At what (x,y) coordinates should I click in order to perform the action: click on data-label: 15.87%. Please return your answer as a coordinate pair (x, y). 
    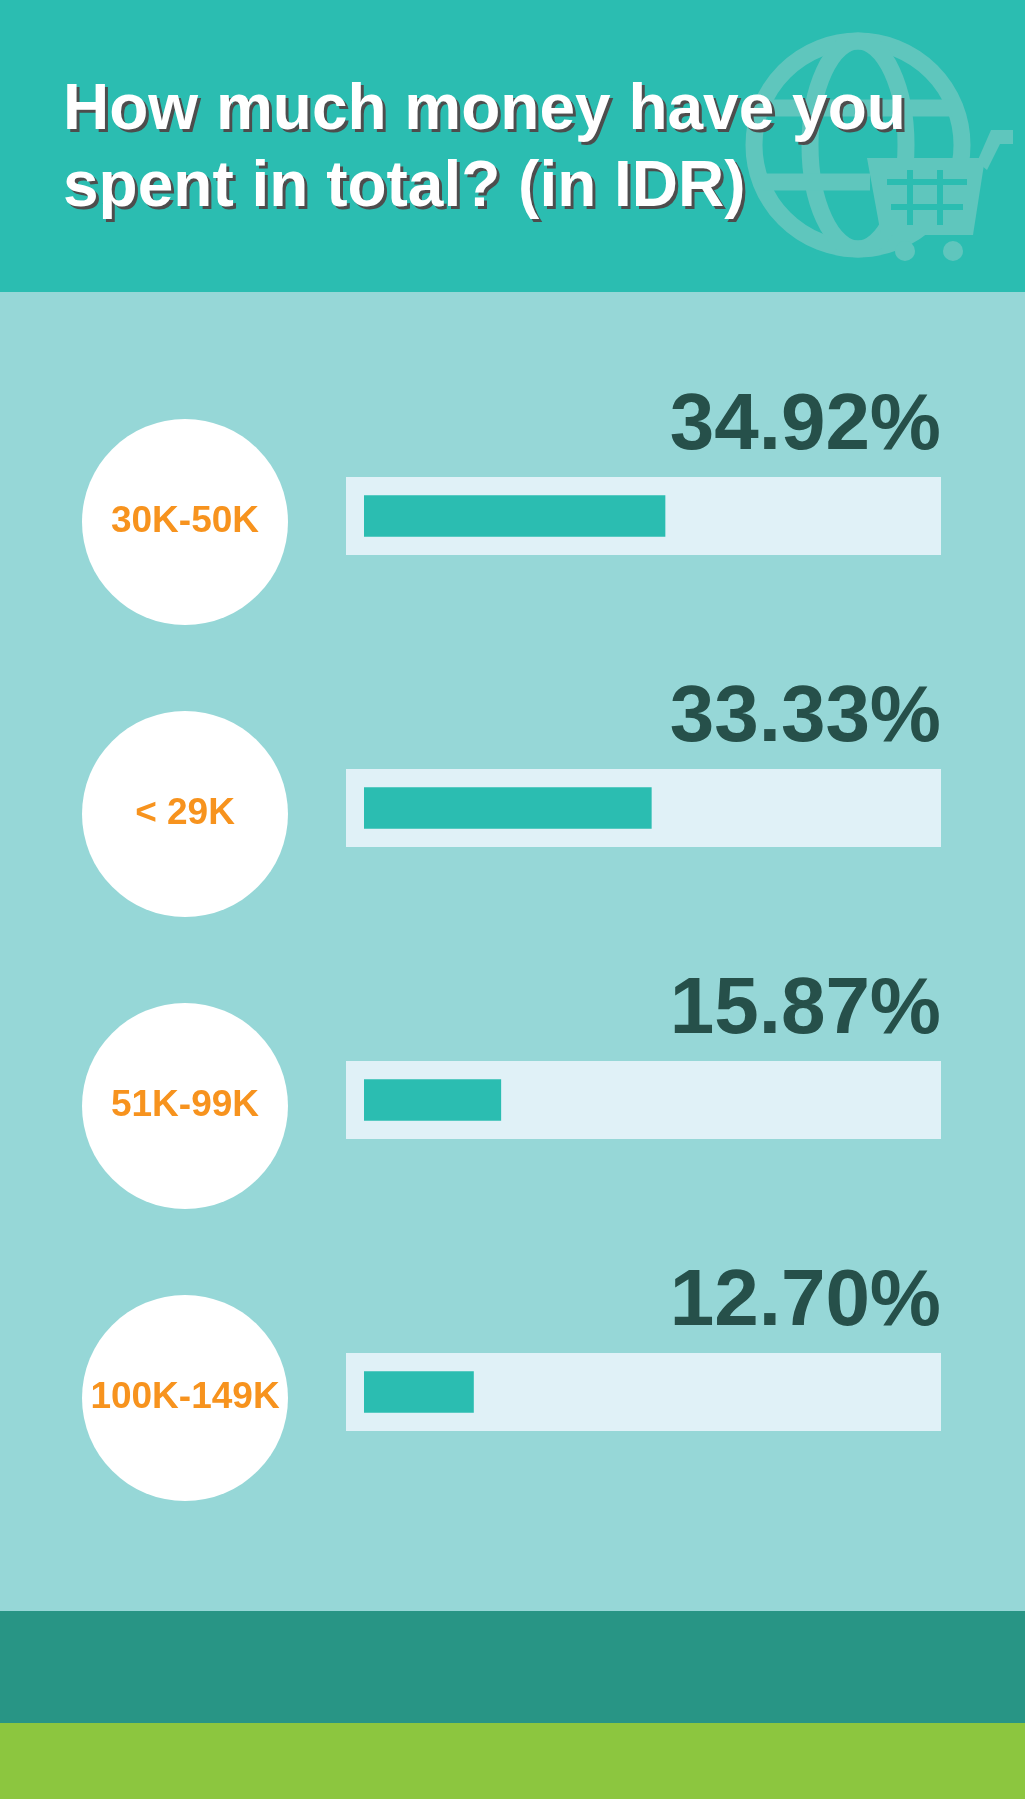
    Looking at the image, I should click on (805, 1005).